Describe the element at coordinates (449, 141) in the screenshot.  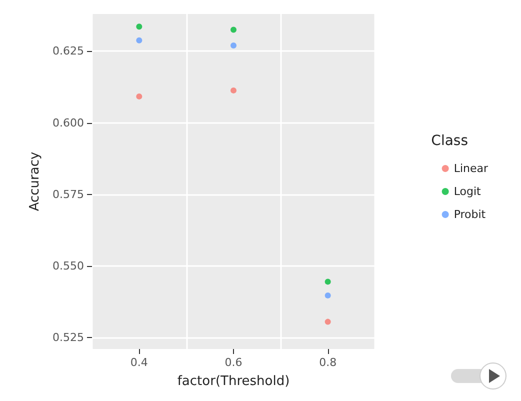
I see `legend-title: Class` at that location.